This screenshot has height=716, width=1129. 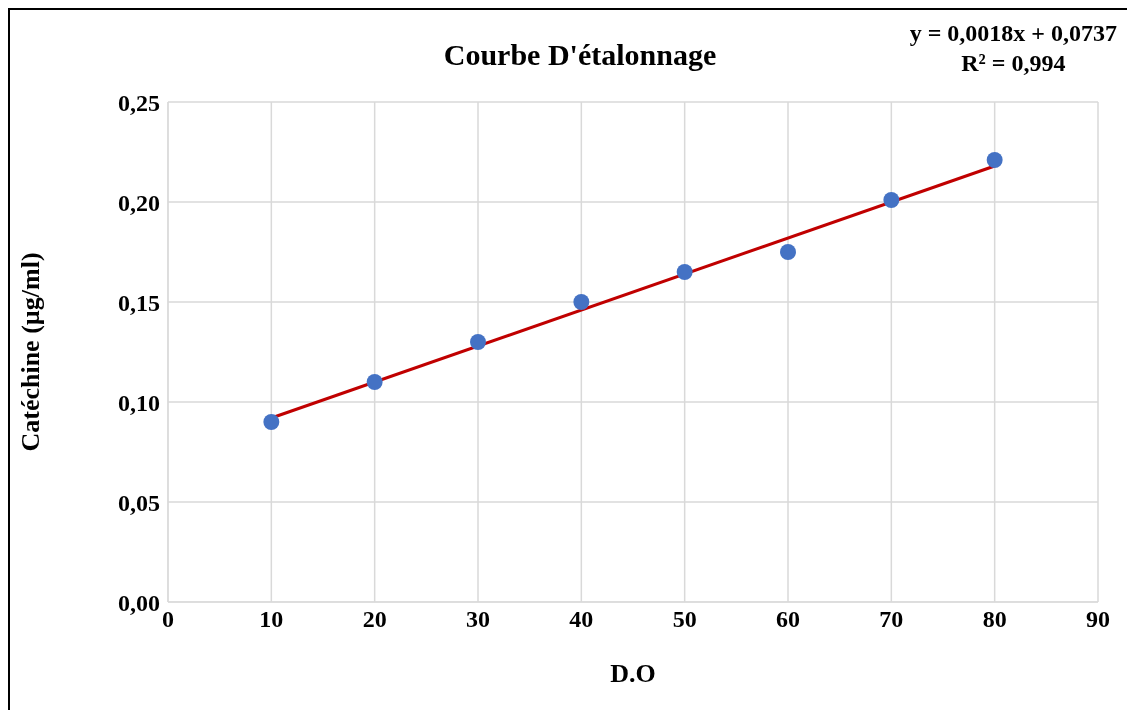 I want to click on x-tick-label: 40, so click(x=581, y=619).